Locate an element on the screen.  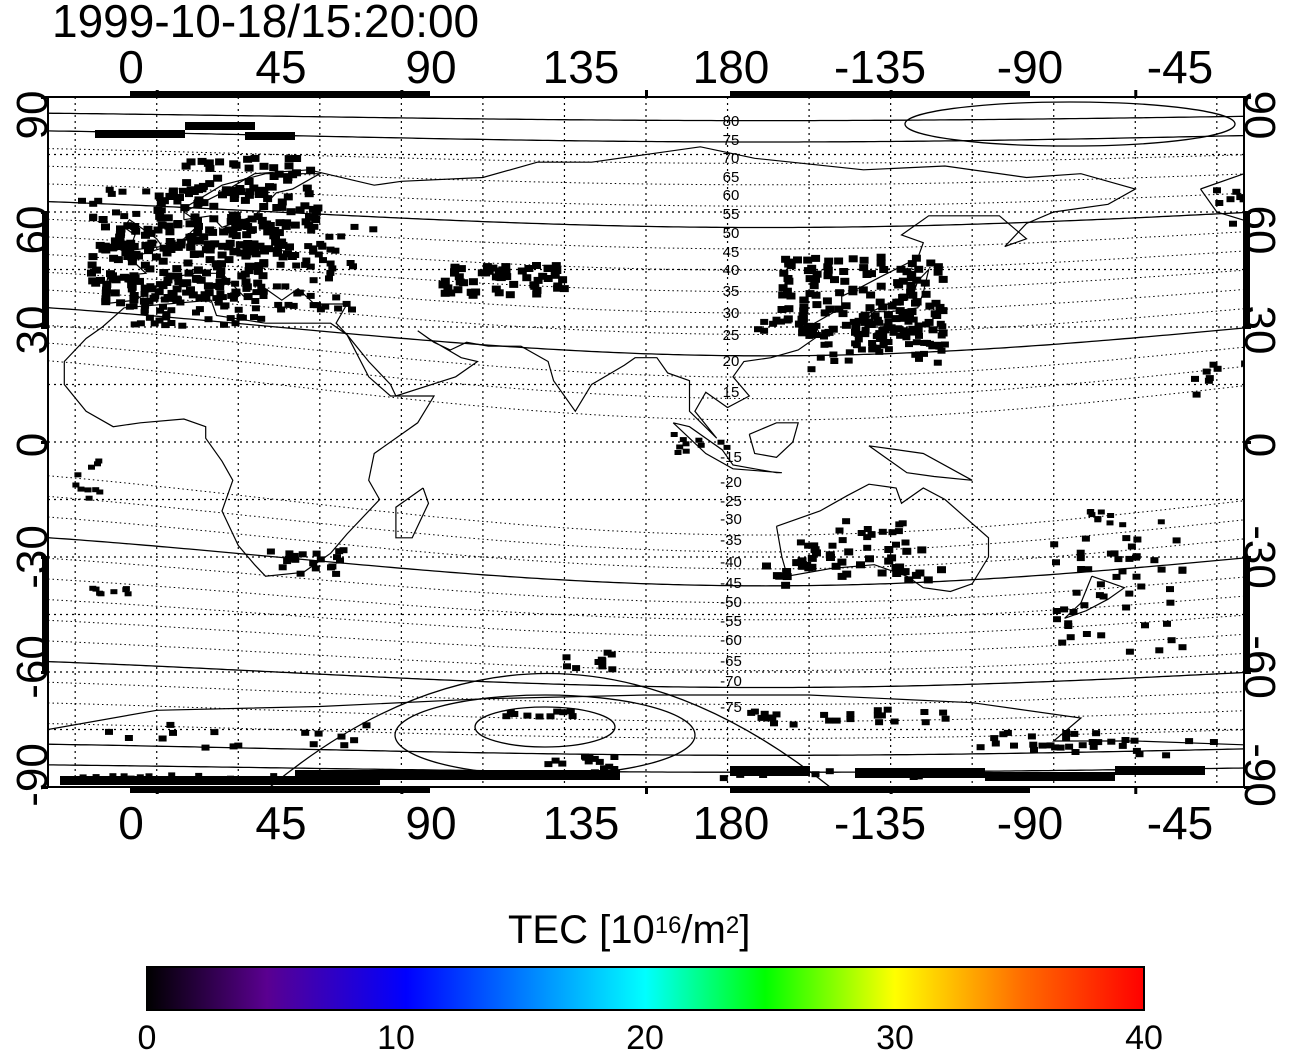
contour-label: -55 is located at coordinates (731, 621).